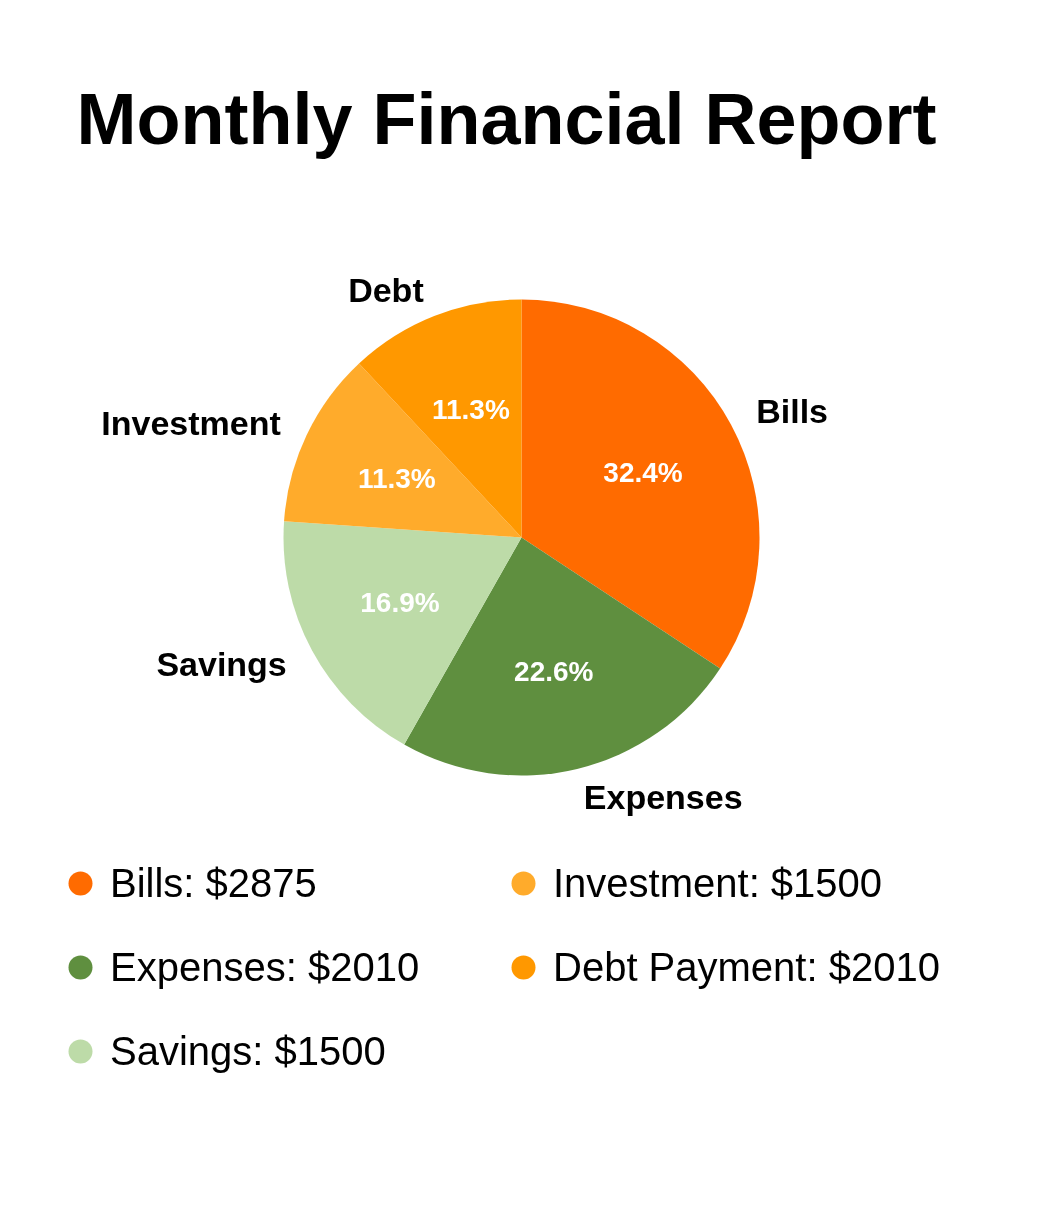  I want to click on text: Investment, so click(191, 423).